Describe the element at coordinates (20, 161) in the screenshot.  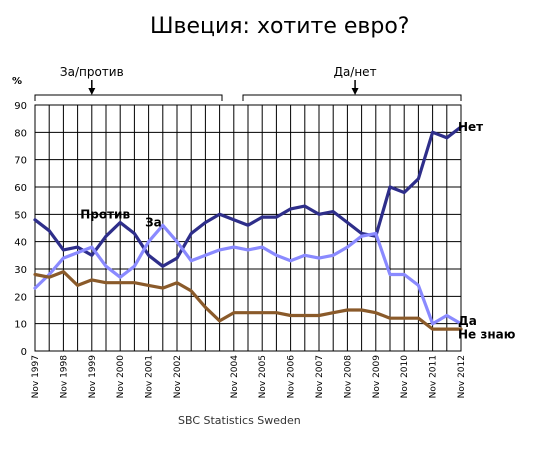
I see `y-tick-label: 70` at that location.